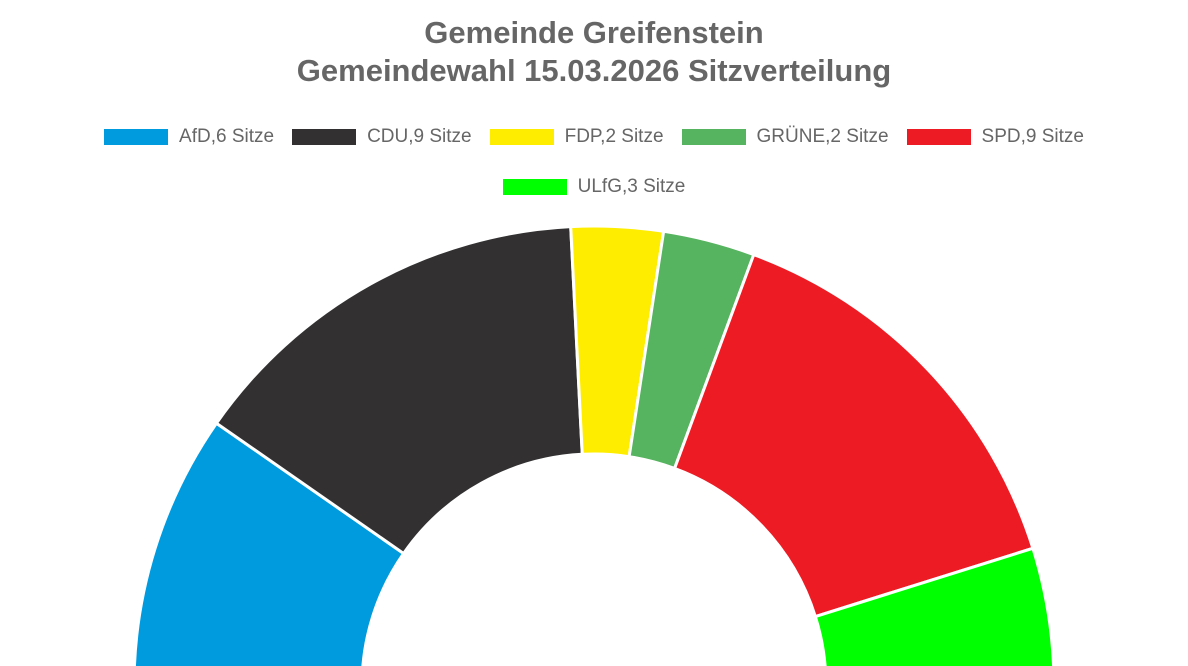 This screenshot has width=1188, height=666. What do you see at coordinates (136, 137) in the screenshot?
I see `legend-swatch-afd` at bounding box center [136, 137].